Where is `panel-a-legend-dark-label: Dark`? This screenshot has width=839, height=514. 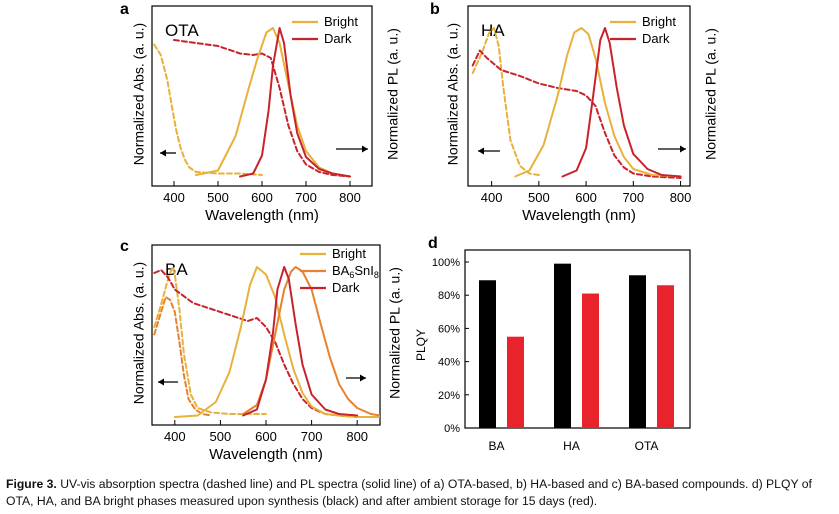 panel-a-legend-dark-label: Dark is located at coordinates (338, 38).